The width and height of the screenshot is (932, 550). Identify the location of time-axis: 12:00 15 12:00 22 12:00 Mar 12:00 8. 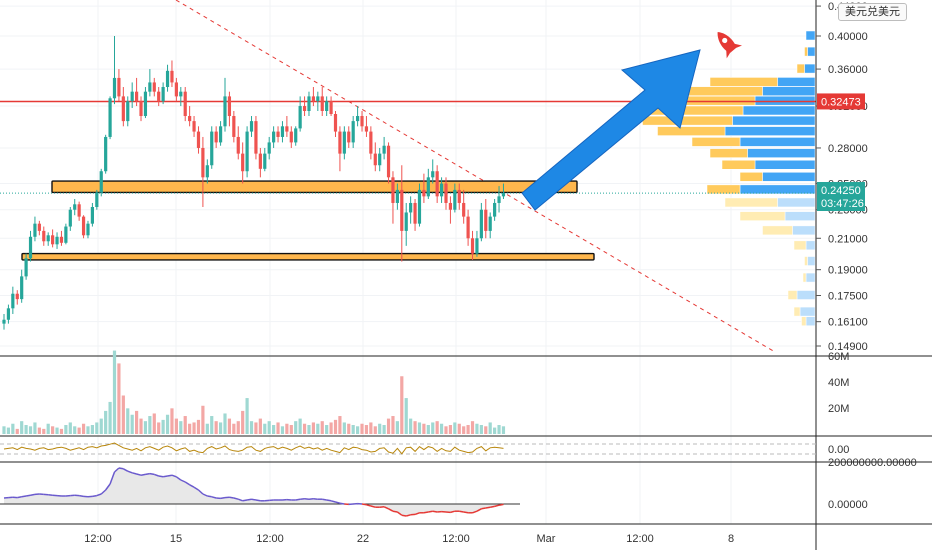
(409, 539).